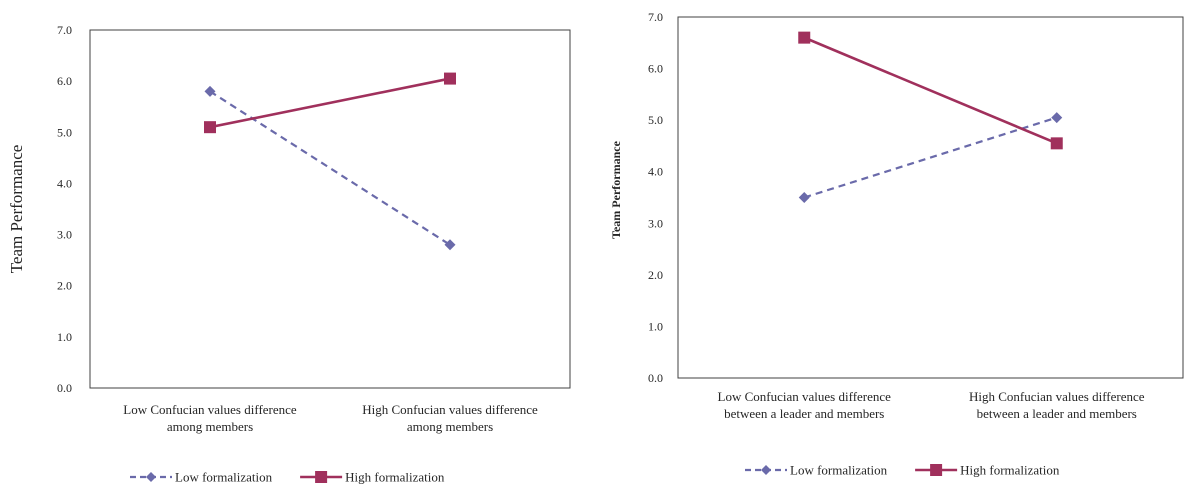 This screenshot has width=1184, height=491. Describe the element at coordinates (16, 209) in the screenshot. I see `left-y-axis-label: Team Performance` at that location.